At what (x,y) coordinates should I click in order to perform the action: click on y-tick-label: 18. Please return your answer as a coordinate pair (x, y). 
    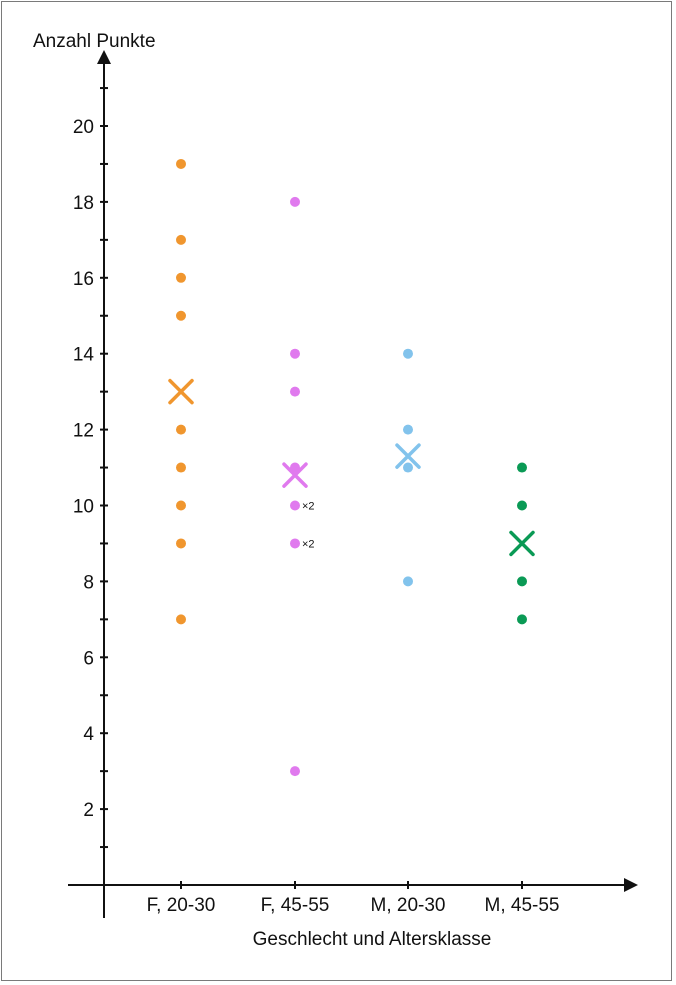
    Looking at the image, I should click on (83, 203).